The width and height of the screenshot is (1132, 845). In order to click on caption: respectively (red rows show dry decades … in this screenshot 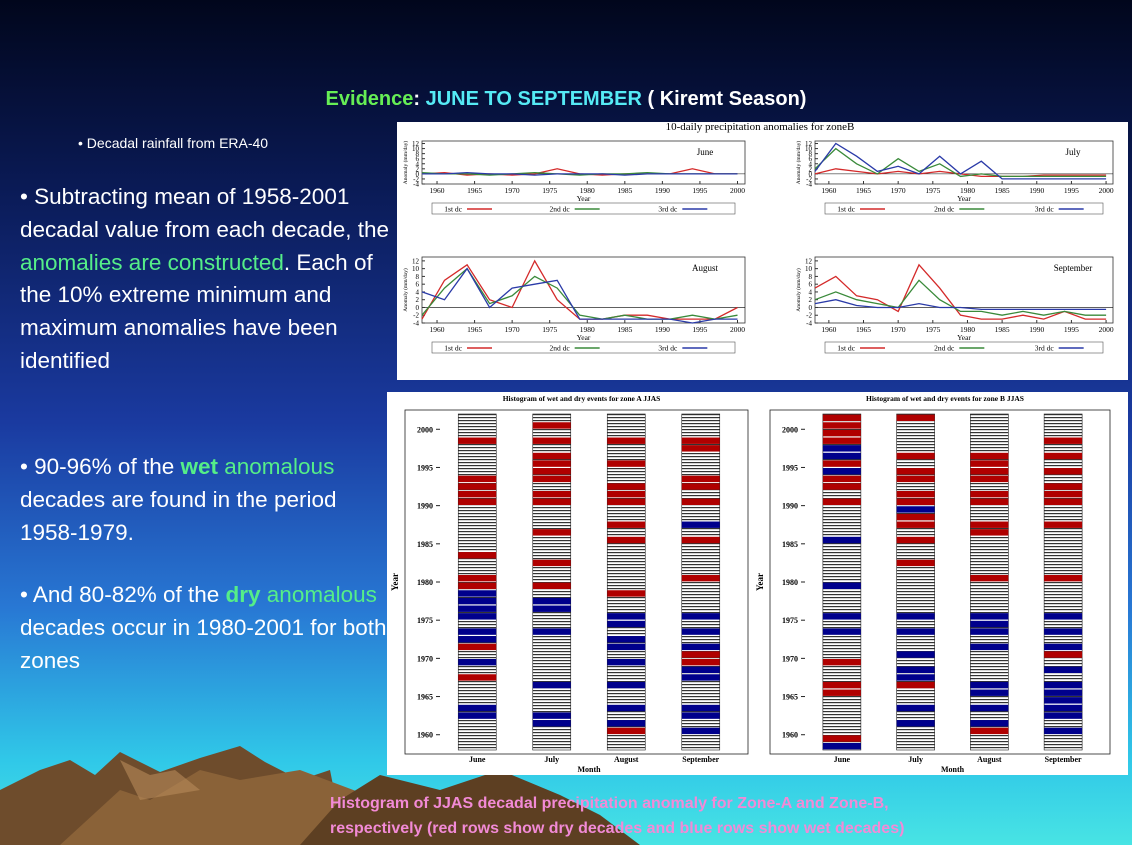, I will do `click(617, 828)`.